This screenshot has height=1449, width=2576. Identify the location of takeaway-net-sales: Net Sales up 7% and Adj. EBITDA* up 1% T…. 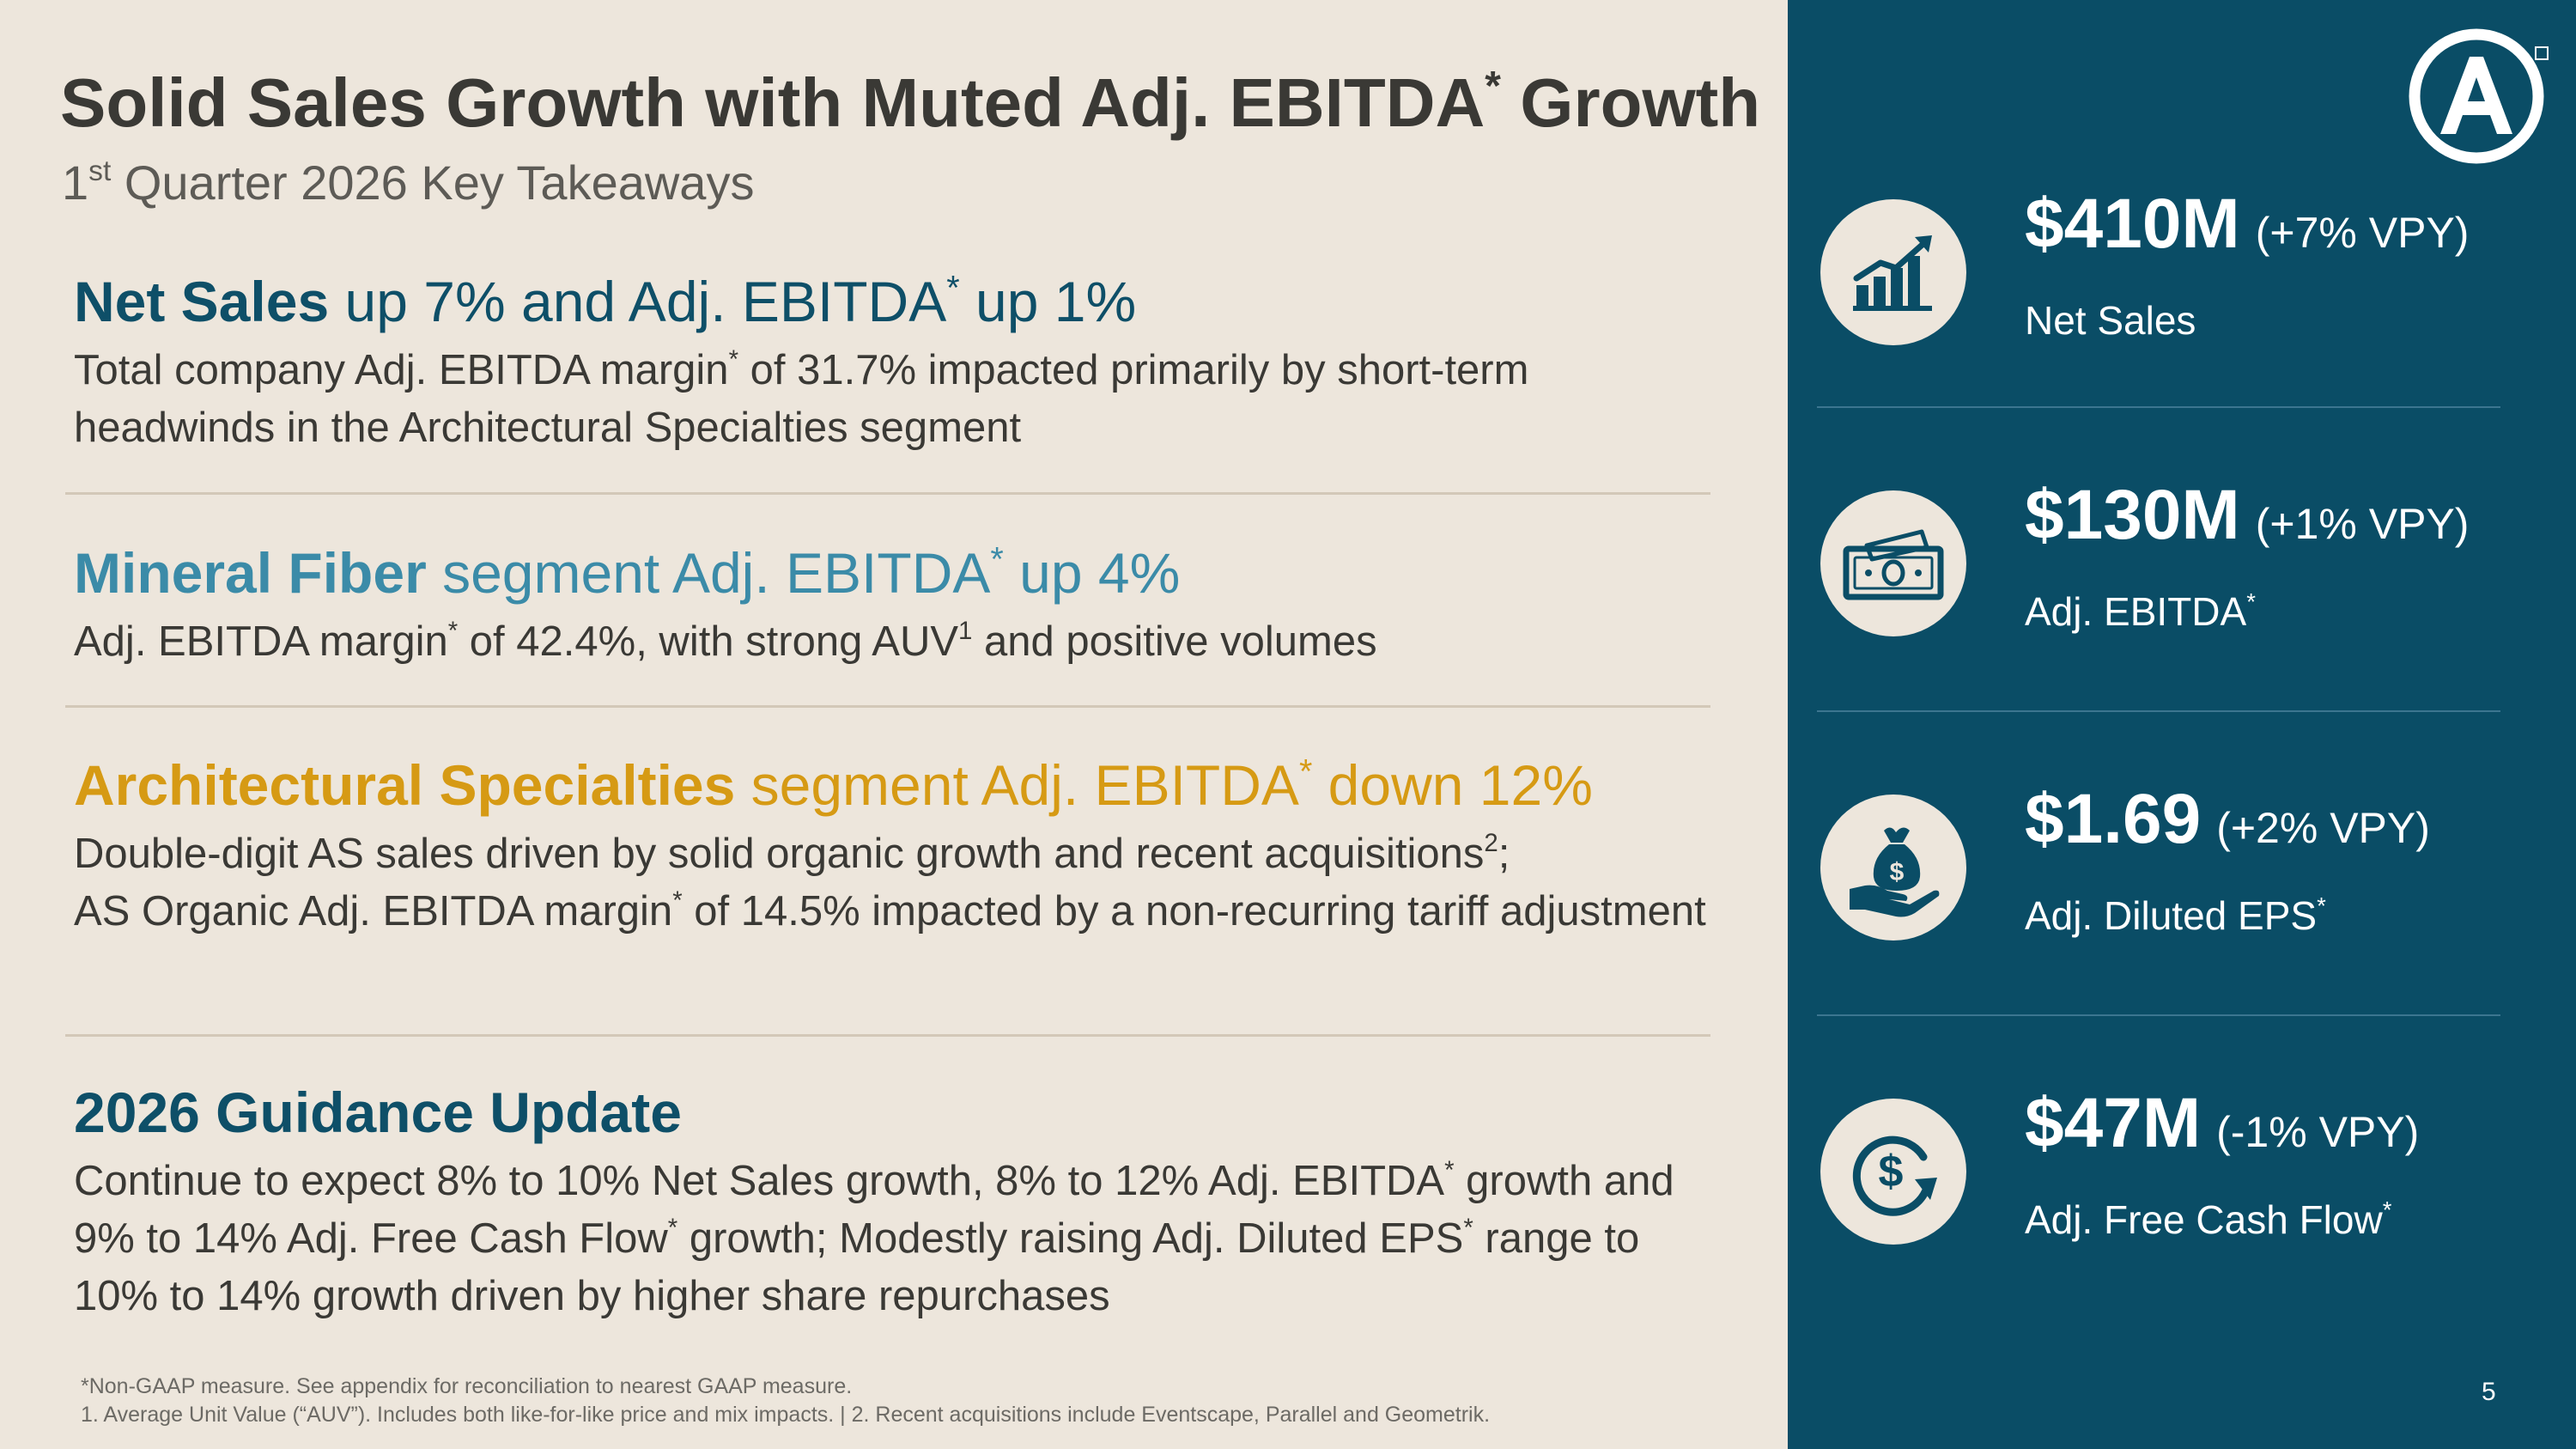
(903, 363).